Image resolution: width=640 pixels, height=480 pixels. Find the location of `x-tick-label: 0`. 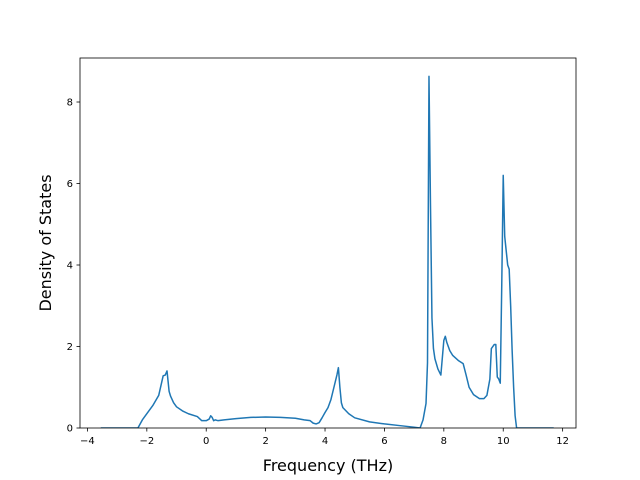

x-tick-label: 0 is located at coordinates (206, 441).